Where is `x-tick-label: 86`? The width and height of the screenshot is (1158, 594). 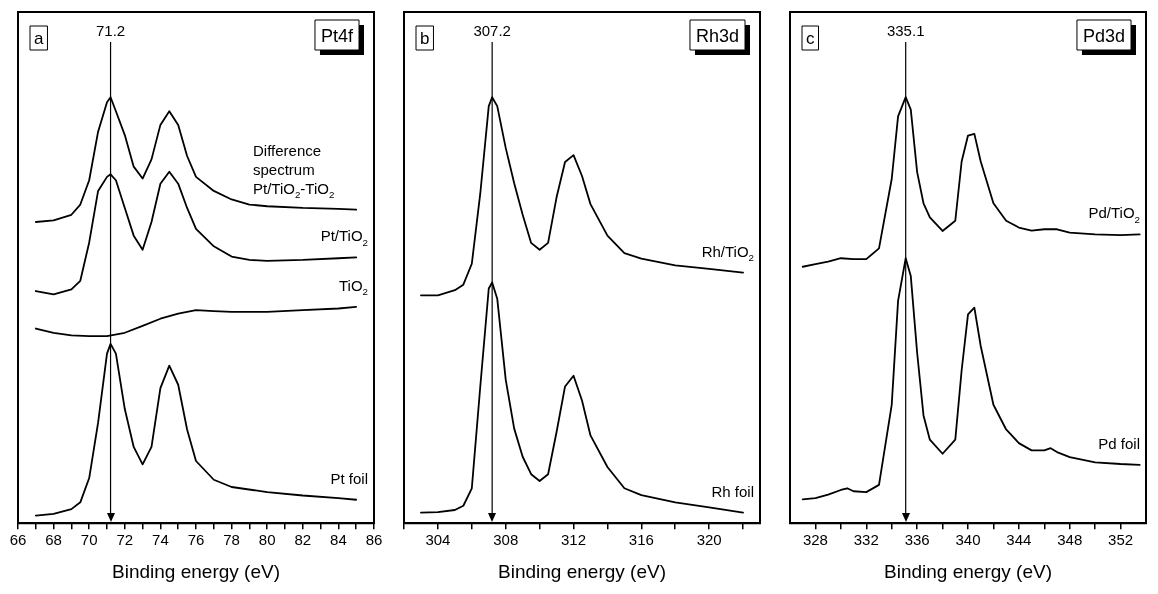
x-tick-label: 86 is located at coordinates (374, 540).